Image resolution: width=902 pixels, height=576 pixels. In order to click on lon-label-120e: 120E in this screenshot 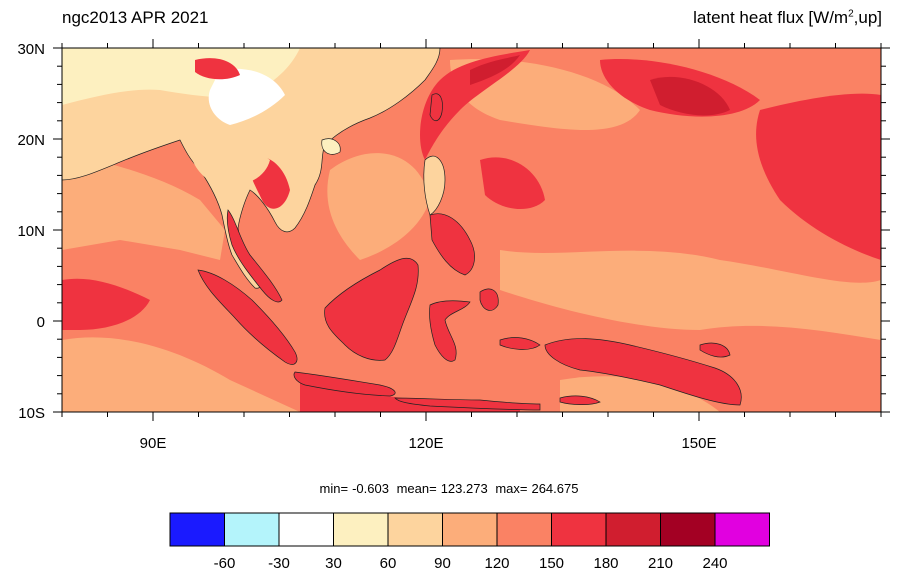, I will do `click(425, 443)`.